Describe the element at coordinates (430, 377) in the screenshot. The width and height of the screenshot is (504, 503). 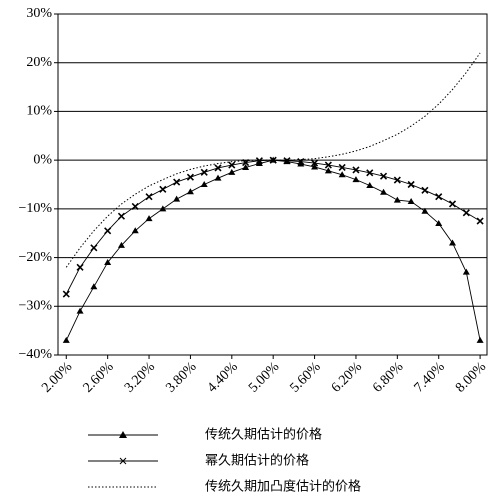
I see `x-tick-label: 7.40%` at that location.